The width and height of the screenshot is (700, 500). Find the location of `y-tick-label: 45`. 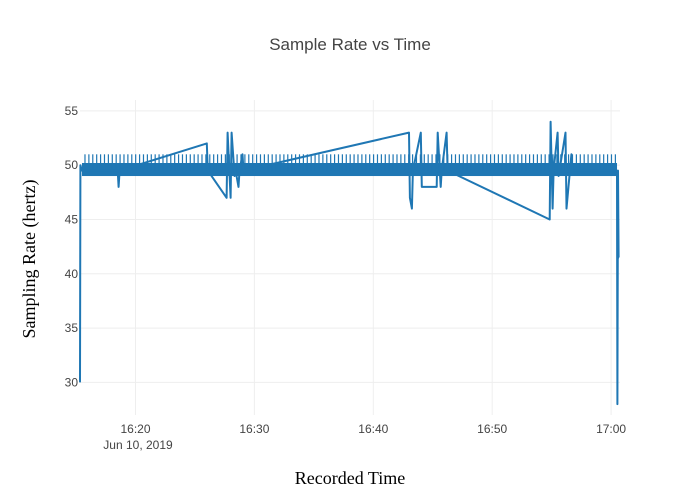

y-tick-label: 45 is located at coordinates (72, 219).